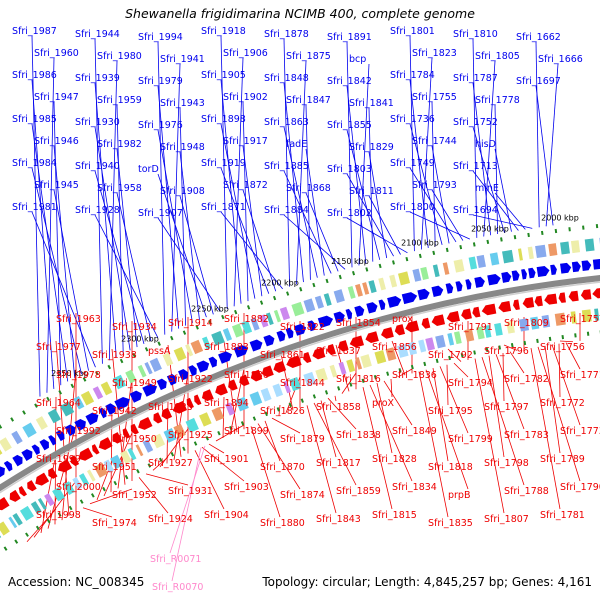 The height and width of the screenshot is (600, 600). Describe the element at coordinates (246, 487) in the screenshot. I see `reverse-gene-label: Sfri_1903` at that location.